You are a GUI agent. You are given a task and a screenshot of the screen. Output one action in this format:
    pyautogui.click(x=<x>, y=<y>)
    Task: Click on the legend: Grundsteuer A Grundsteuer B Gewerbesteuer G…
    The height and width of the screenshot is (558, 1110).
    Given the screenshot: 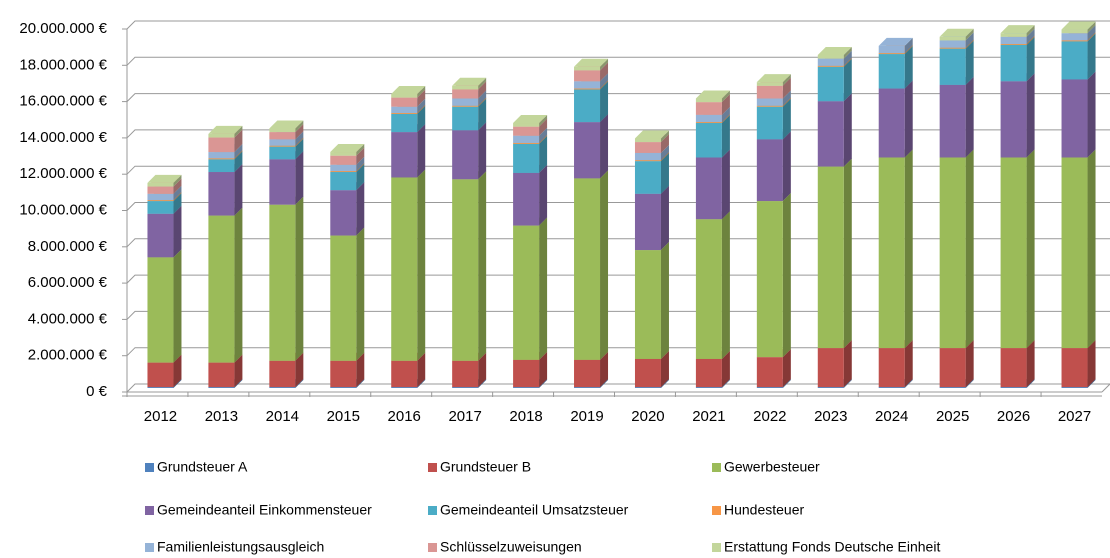 What is the action you would take?
    pyautogui.click(x=542, y=507)
    